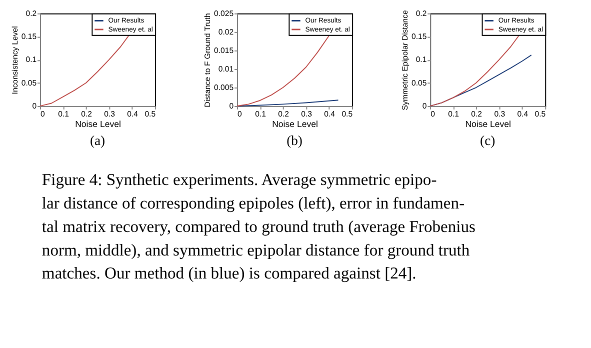 This screenshot has height=348, width=591. Describe the element at coordinates (488, 140) in the screenshot. I see `text: (c)` at that location.